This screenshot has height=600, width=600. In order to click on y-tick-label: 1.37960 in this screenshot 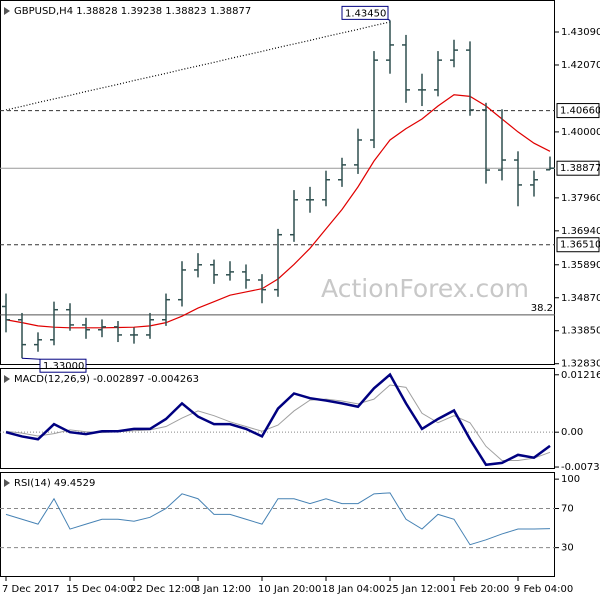, I will do `click(580, 198)`.